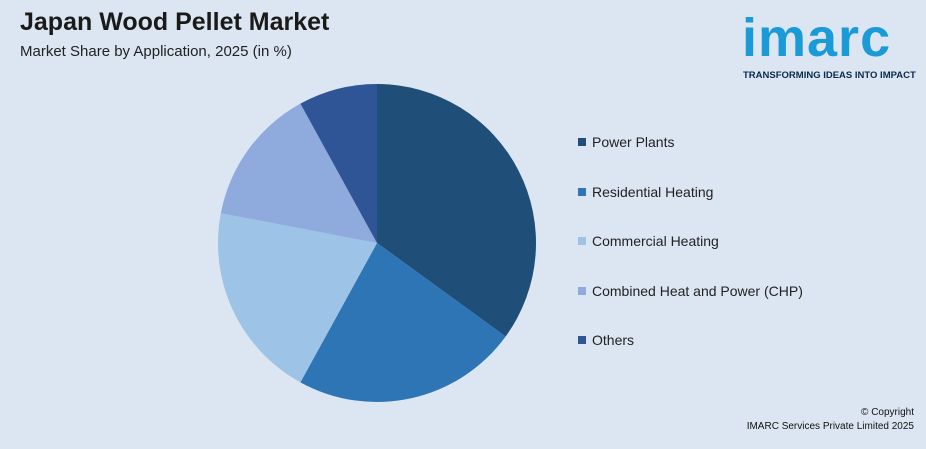 Image resolution: width=926 pixels, height=449 pixels. I want to click on legend-item: Power Plants, so click(690, 142).